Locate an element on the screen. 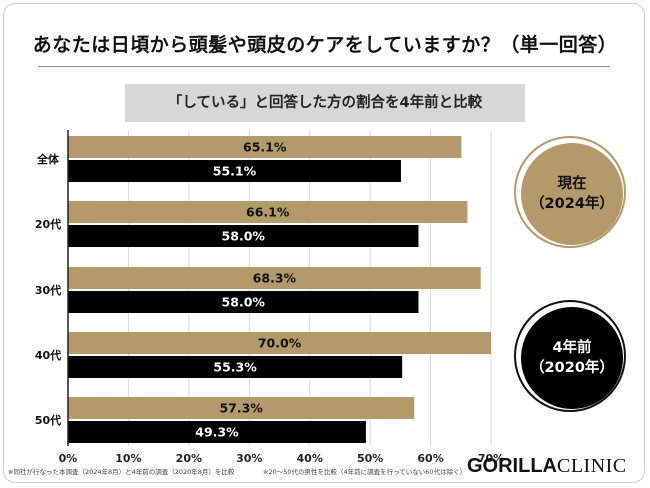  bar-value-label: 55.3% is located at coordinates (235, 367).